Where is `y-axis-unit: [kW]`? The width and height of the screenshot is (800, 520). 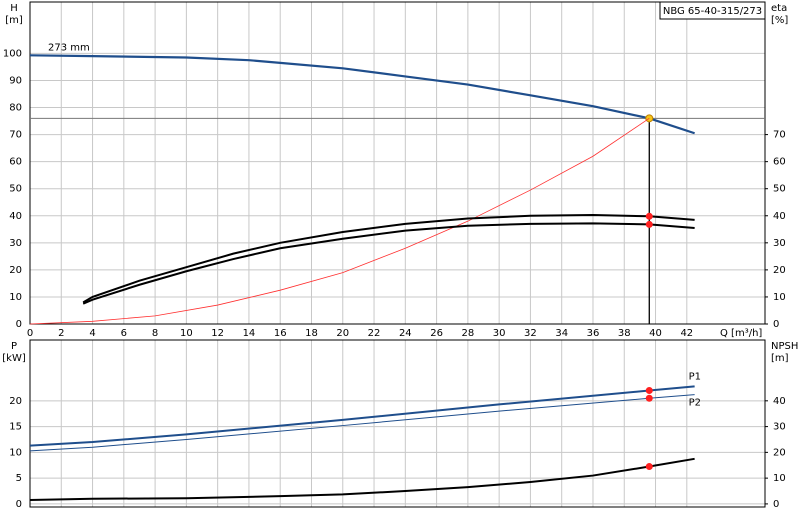 y-axis-unit: [kW] is located at coordinates (14, 358).